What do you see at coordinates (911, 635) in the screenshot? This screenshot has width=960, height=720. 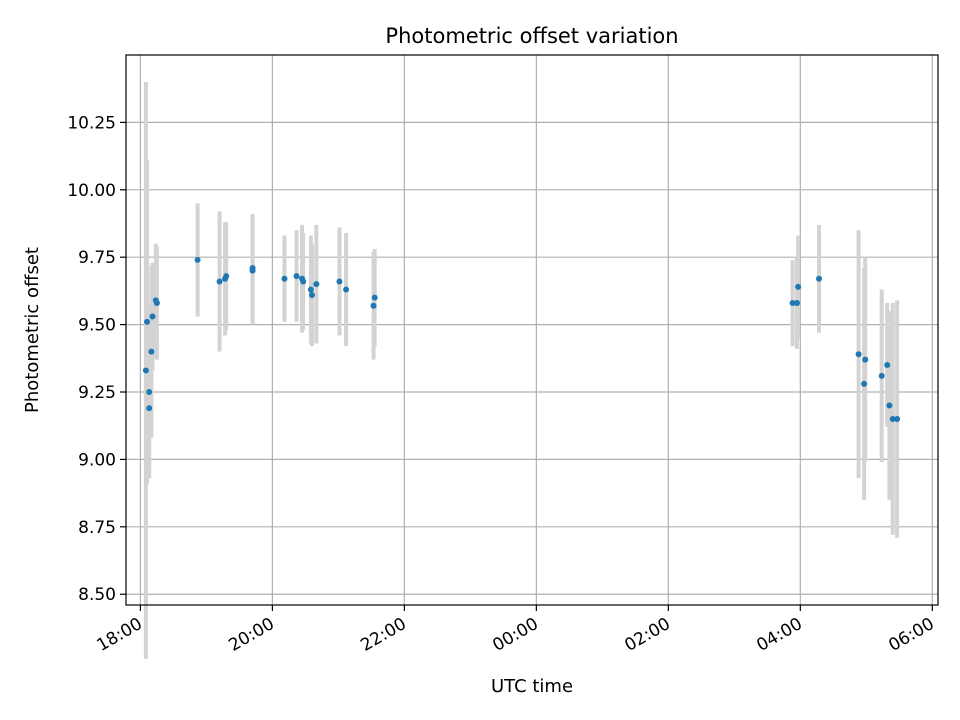 I see `x-tick-label: 06:00` at bounding box center [911, 635].